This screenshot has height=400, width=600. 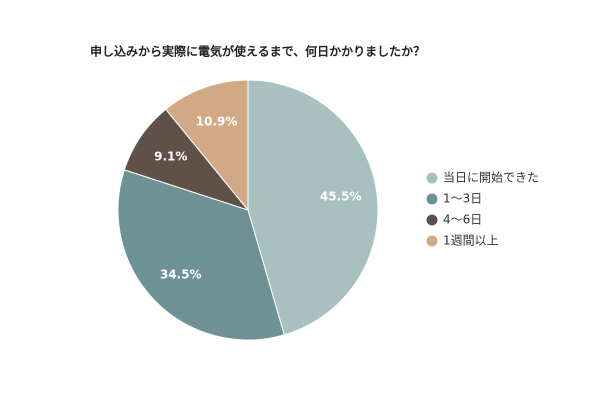 What do you see at coordinates (257, 51) in the screenshot?
I see `chart-title: 申し込みから実際に電気が使えるまで、何日かかりましたか？` at bounding box center [257, 51].